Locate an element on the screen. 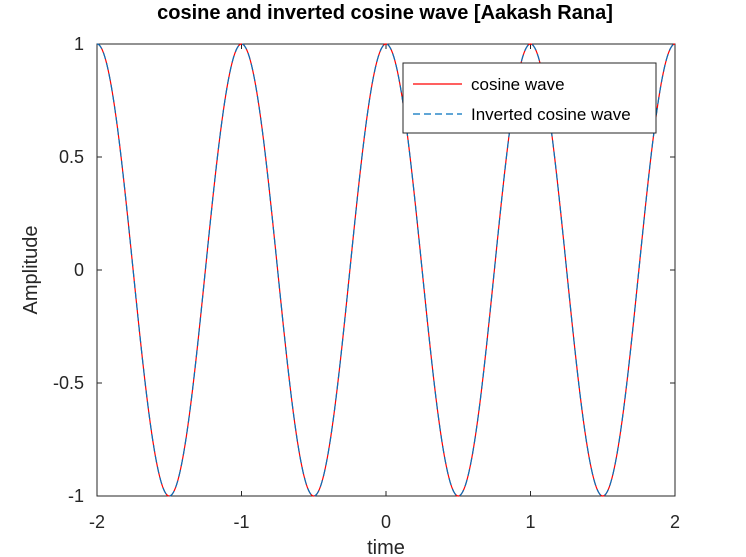 The image size is (746, 557). legend-box is located at coordinates (529, 98).